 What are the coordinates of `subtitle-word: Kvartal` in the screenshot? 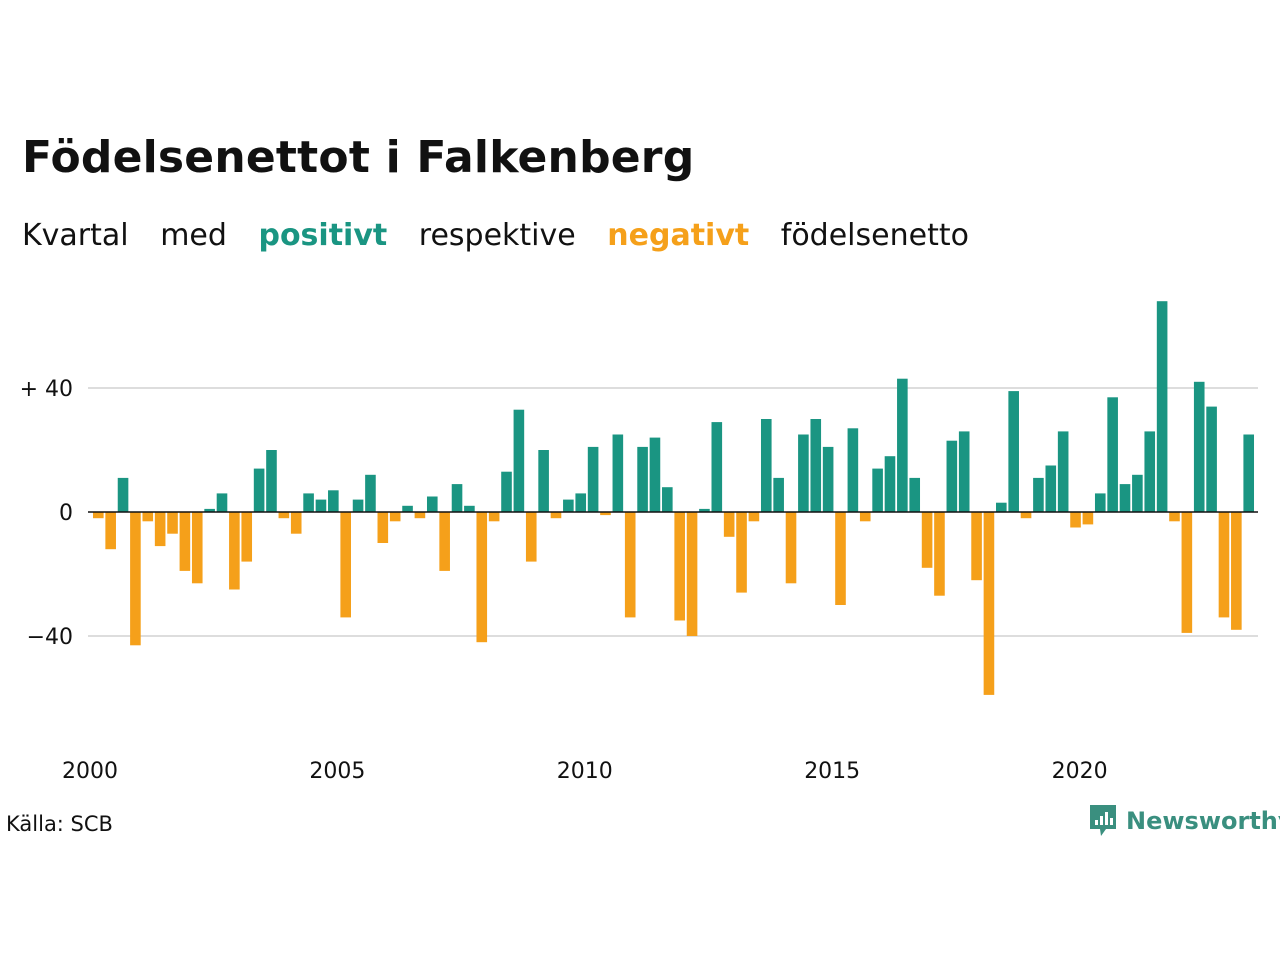 It's located at (75, 235).